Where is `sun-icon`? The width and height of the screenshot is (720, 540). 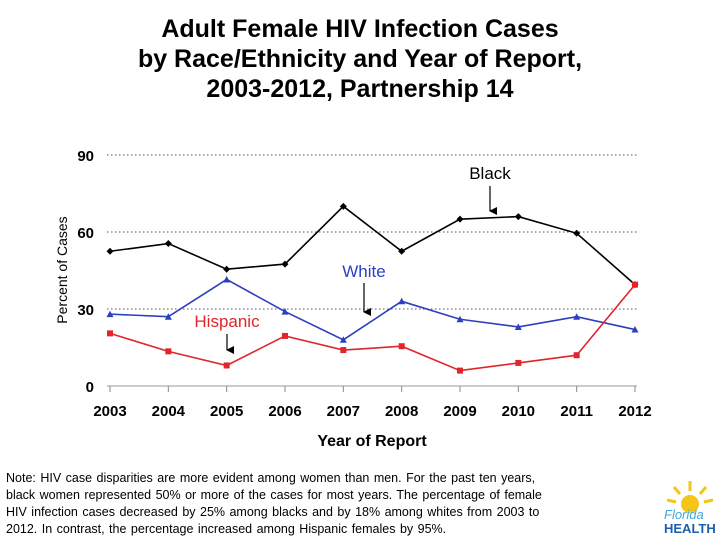 sun-icon is located at coordinates (690, 497).